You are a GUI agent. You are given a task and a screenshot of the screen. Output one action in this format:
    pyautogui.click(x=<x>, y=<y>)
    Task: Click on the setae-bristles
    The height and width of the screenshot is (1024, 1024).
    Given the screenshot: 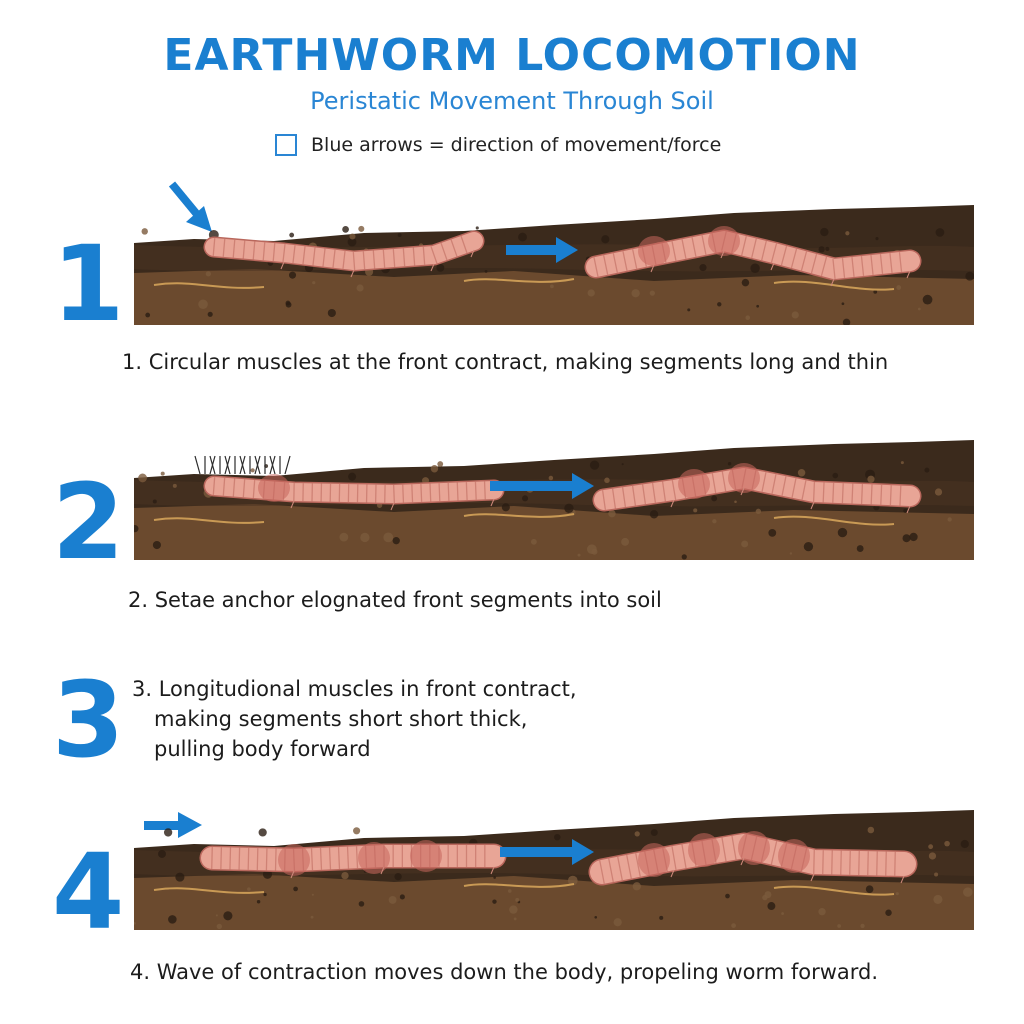 What is the action you would take?
    pyautogui.click(x=242, y=465)
    